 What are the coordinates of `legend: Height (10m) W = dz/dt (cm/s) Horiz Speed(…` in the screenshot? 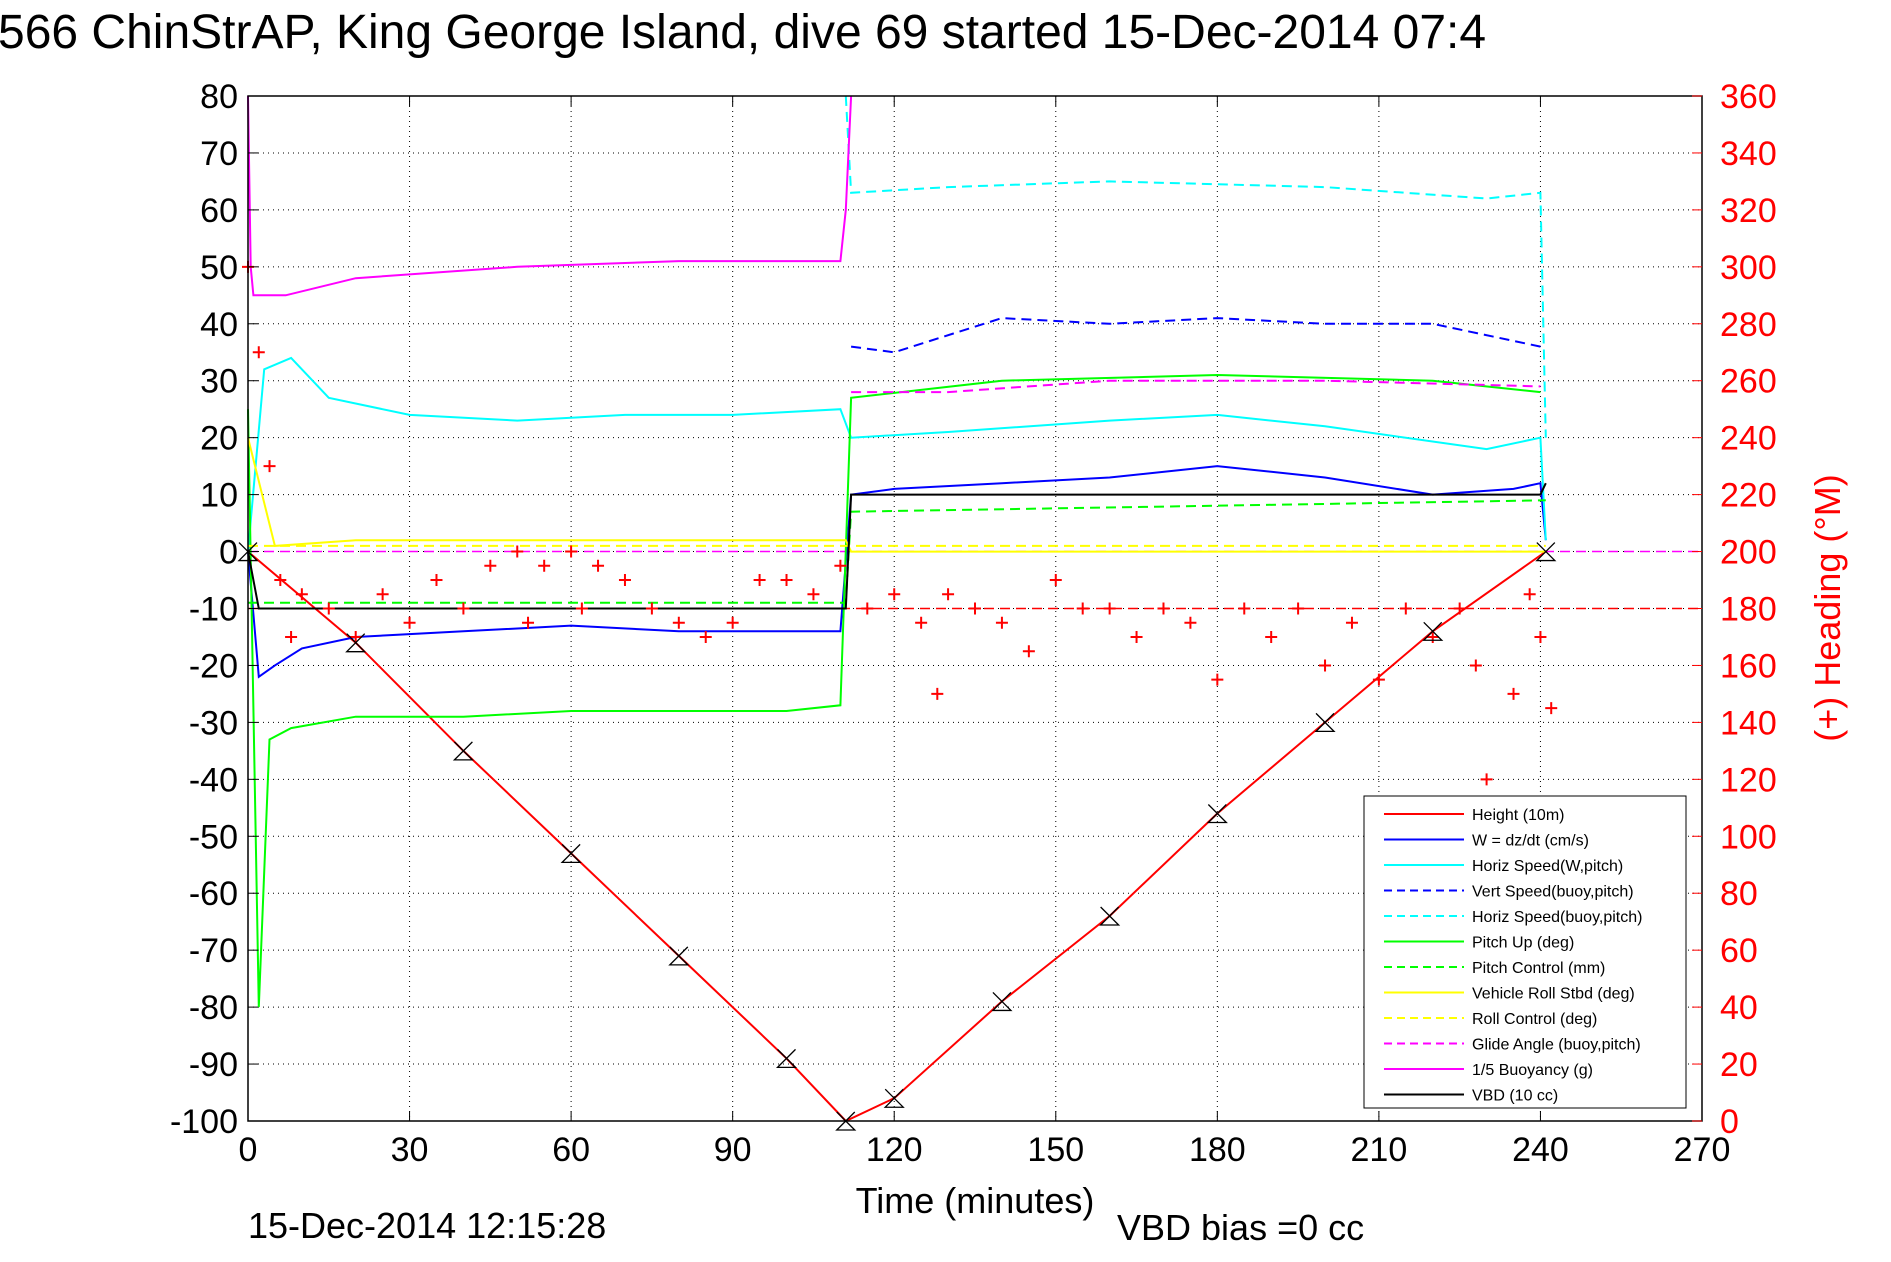 It's located at (1525, 952).